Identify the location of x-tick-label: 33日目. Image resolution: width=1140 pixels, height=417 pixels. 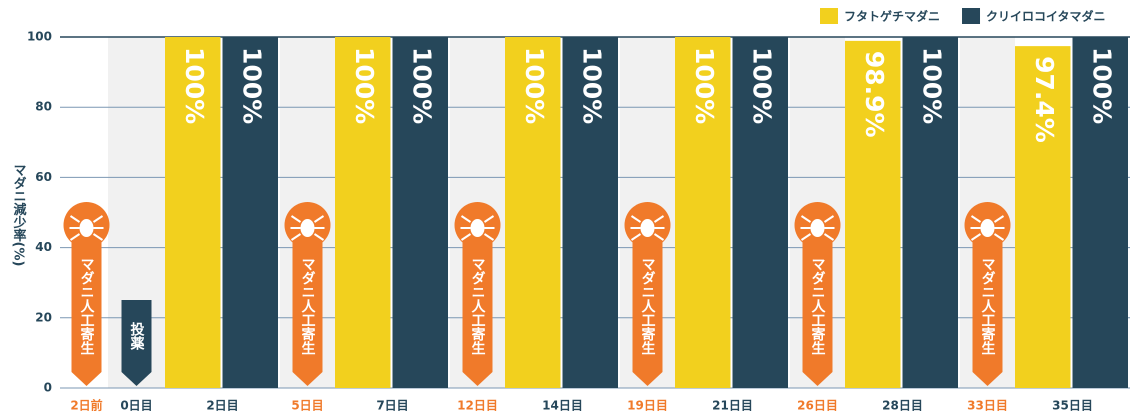
(987, 406).